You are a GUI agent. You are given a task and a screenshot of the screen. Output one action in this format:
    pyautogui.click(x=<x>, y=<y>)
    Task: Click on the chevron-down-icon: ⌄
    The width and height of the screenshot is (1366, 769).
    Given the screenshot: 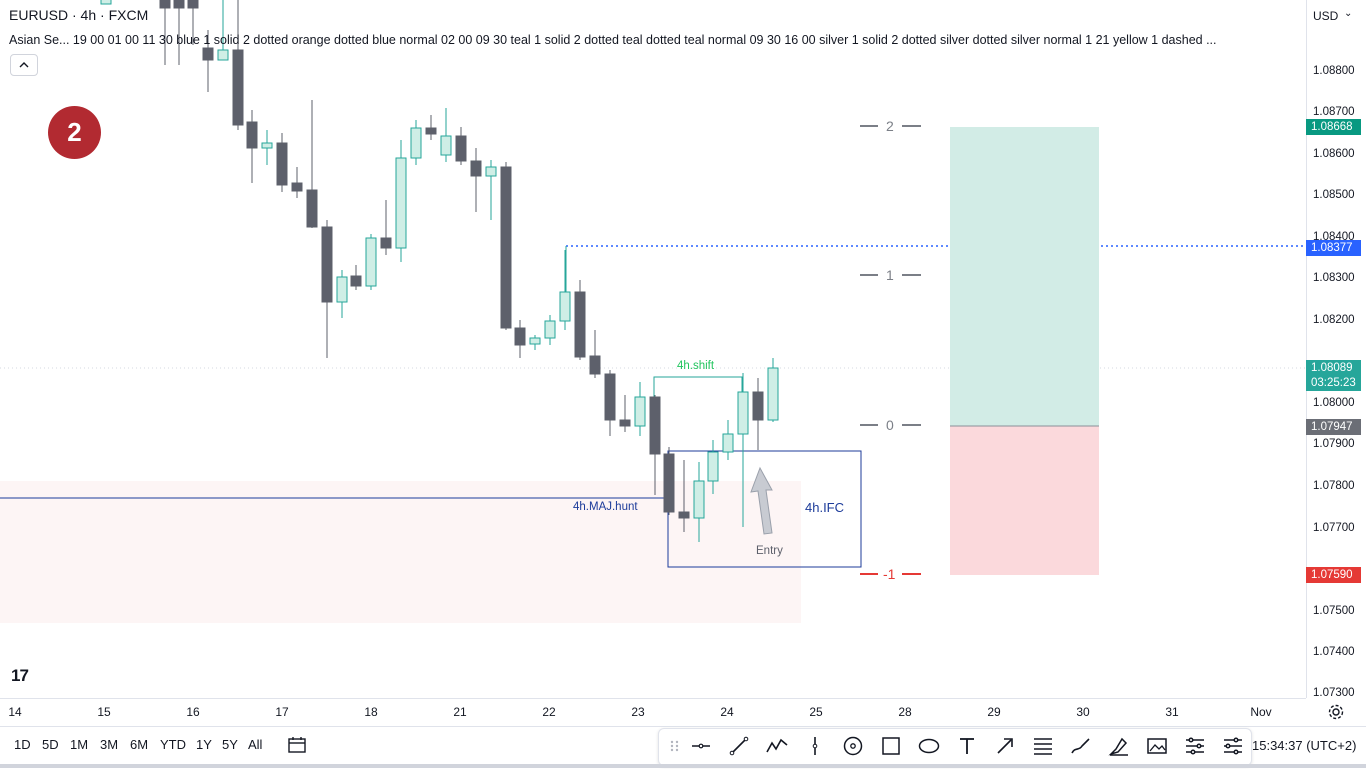 What is the action you would take?
    pyautogui.click(x=1348, y=13)
    